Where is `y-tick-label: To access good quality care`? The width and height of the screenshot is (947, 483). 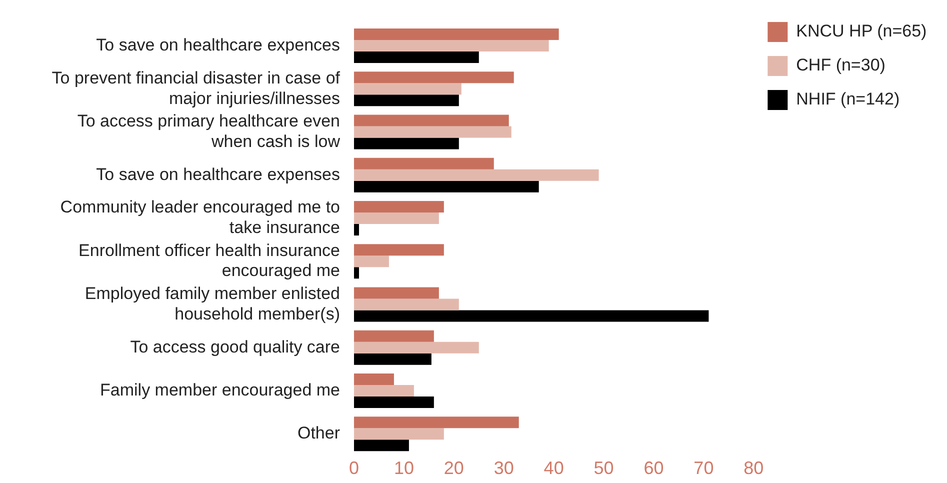
y-tick-label: To access good quality care is located at coordinates (235, 346).